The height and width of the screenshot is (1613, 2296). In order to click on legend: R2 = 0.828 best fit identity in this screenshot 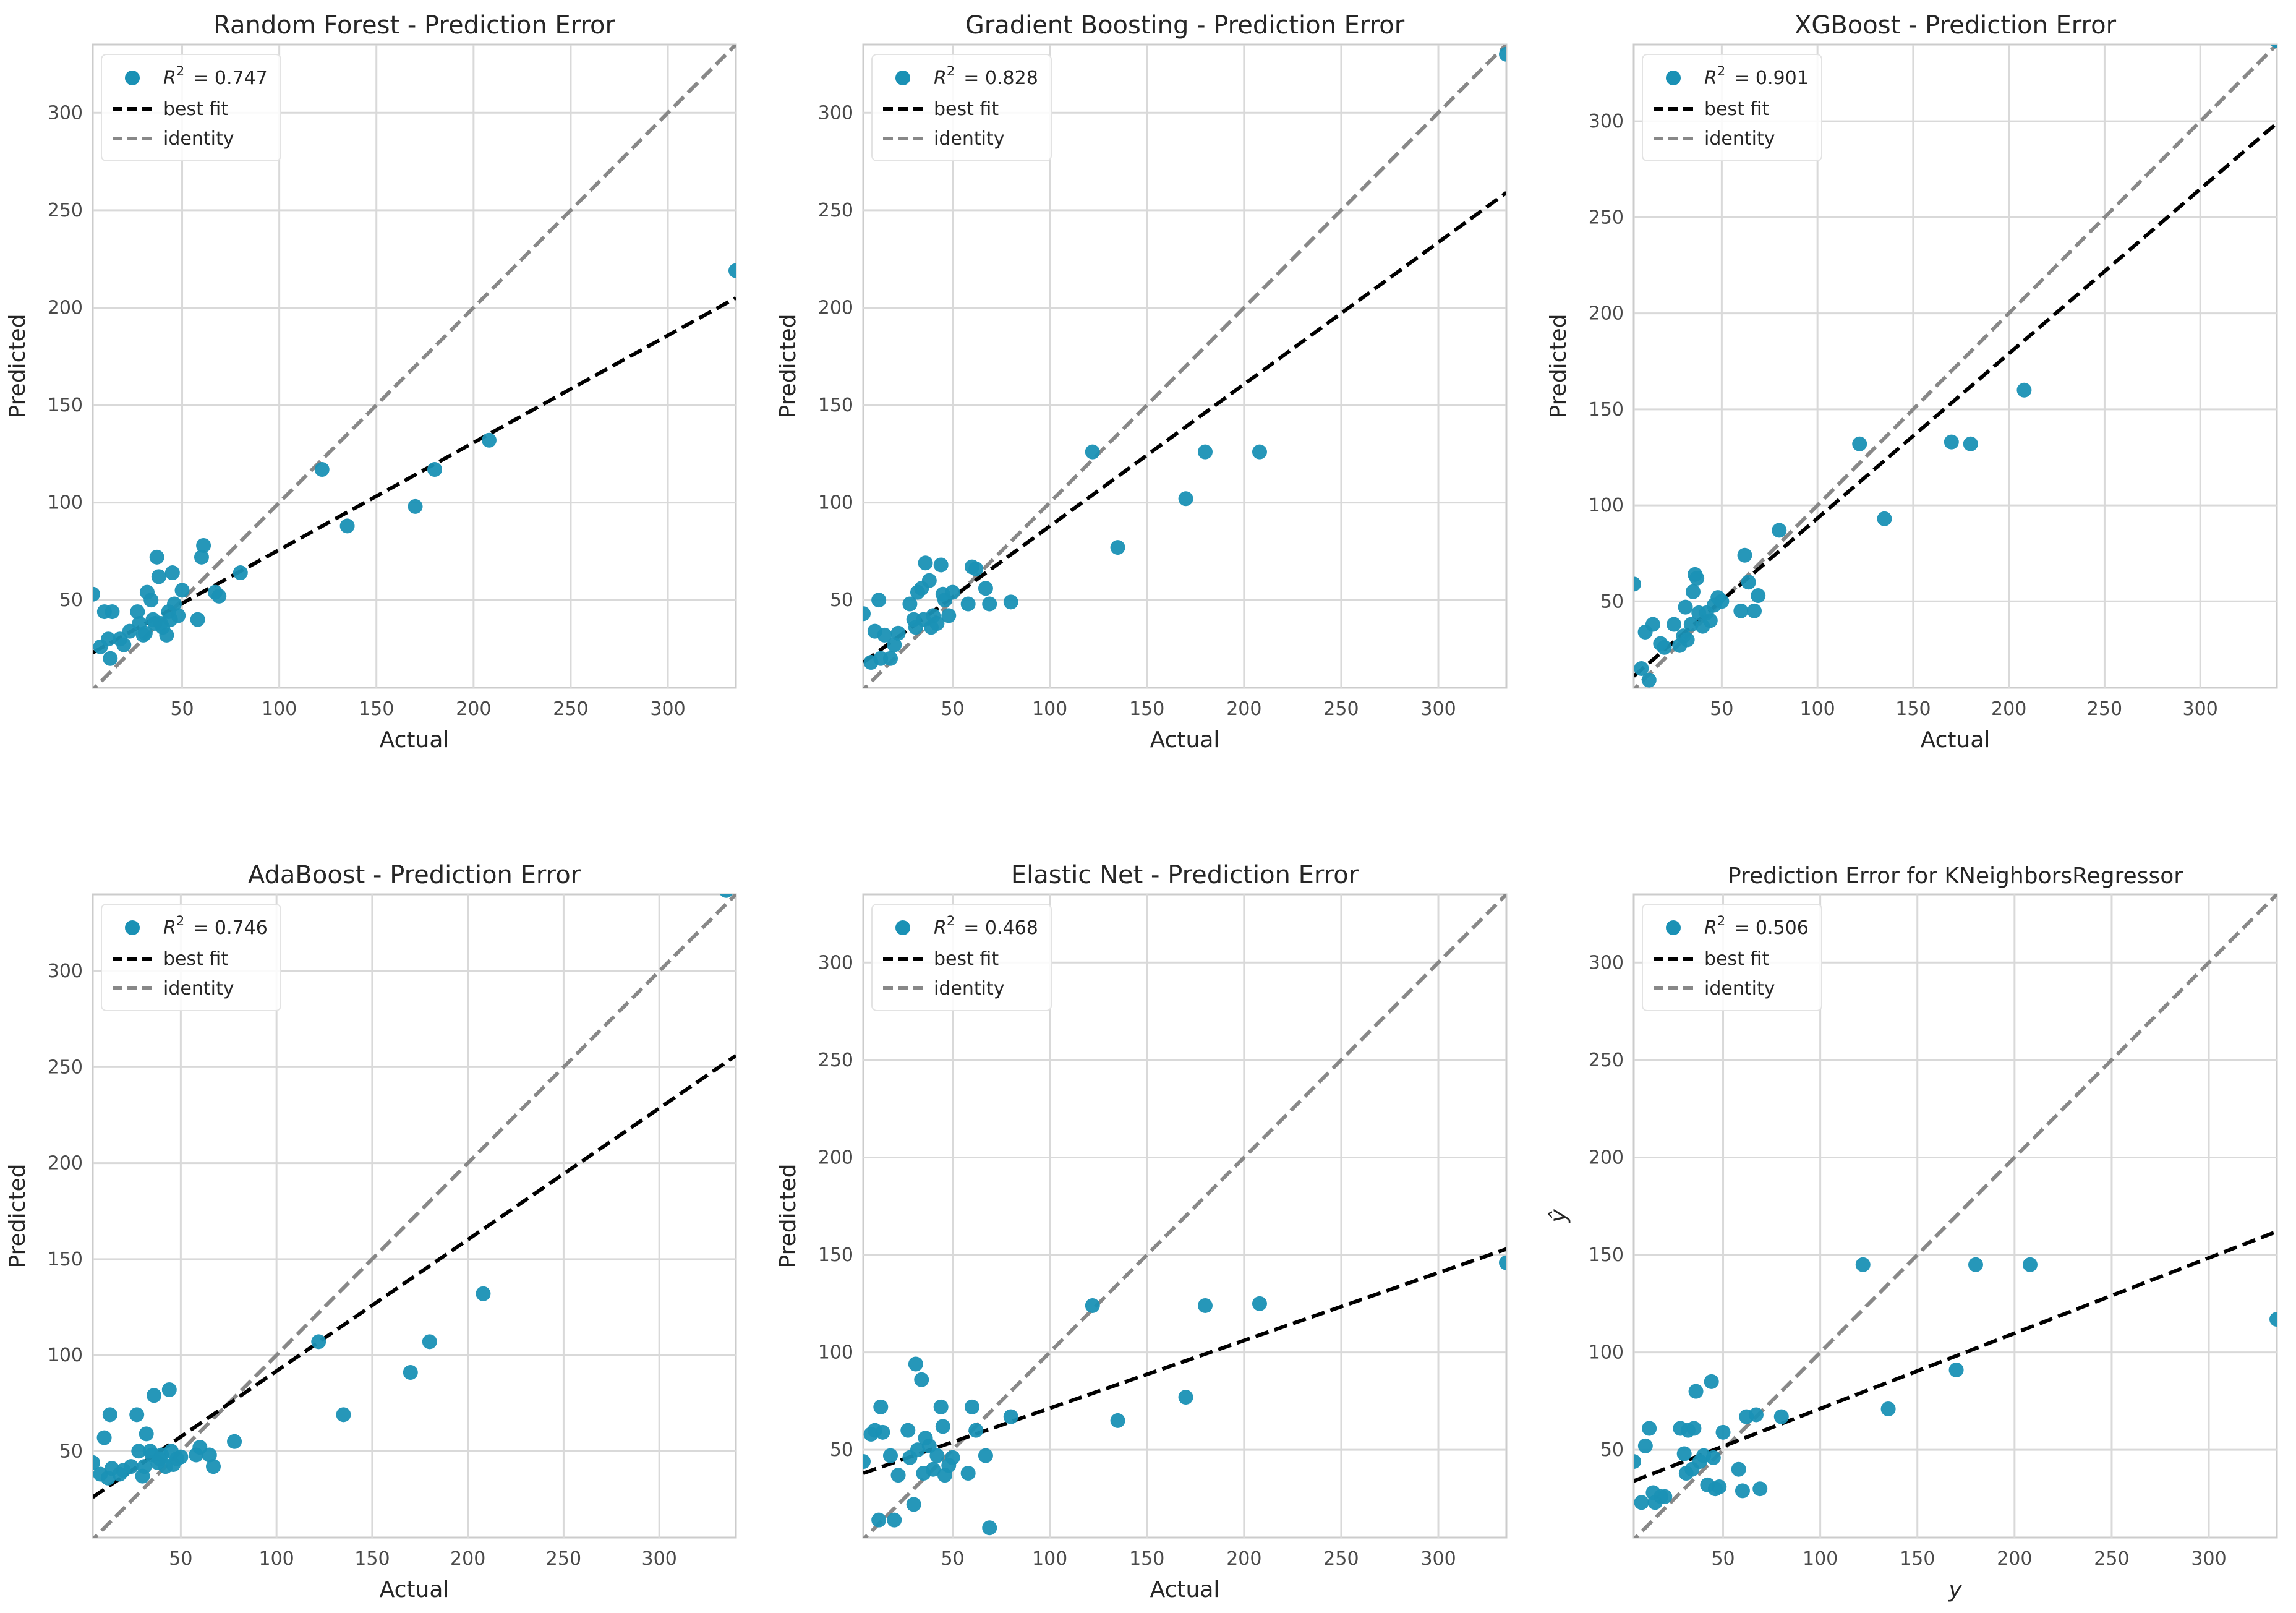, I will do `click(961, 107)`.